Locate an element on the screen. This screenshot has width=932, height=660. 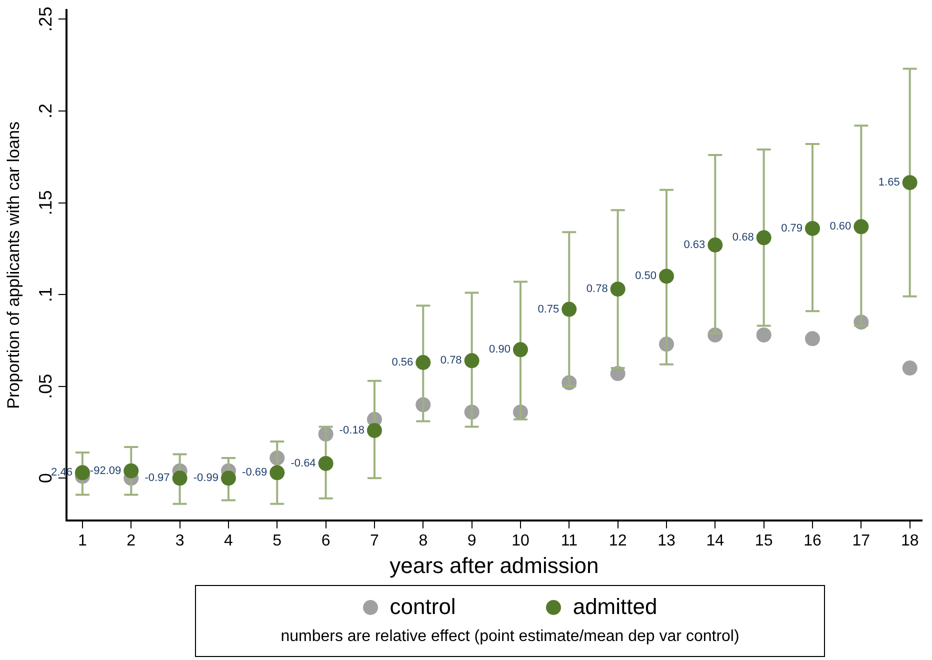
y-tick-label: .05 is located at coordinates (45, 386).